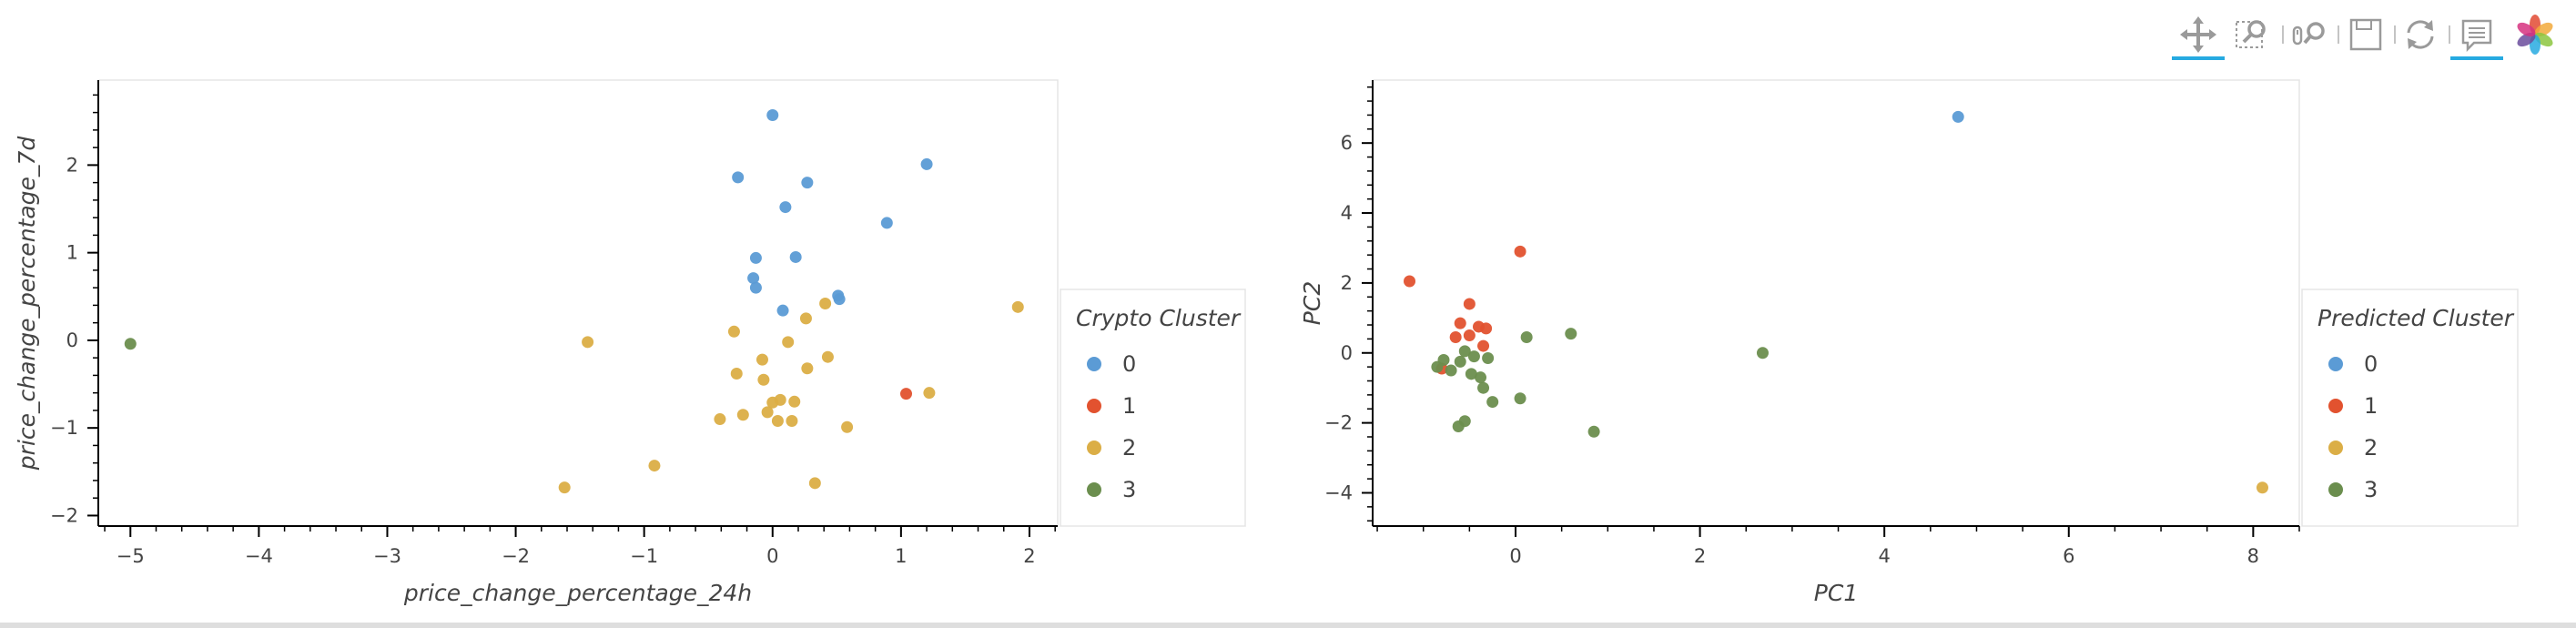  What do you see at coordinates (1129, 364) in the screenshot?
I see `legend-label-0: 0` at bounding box center [1129, 364].